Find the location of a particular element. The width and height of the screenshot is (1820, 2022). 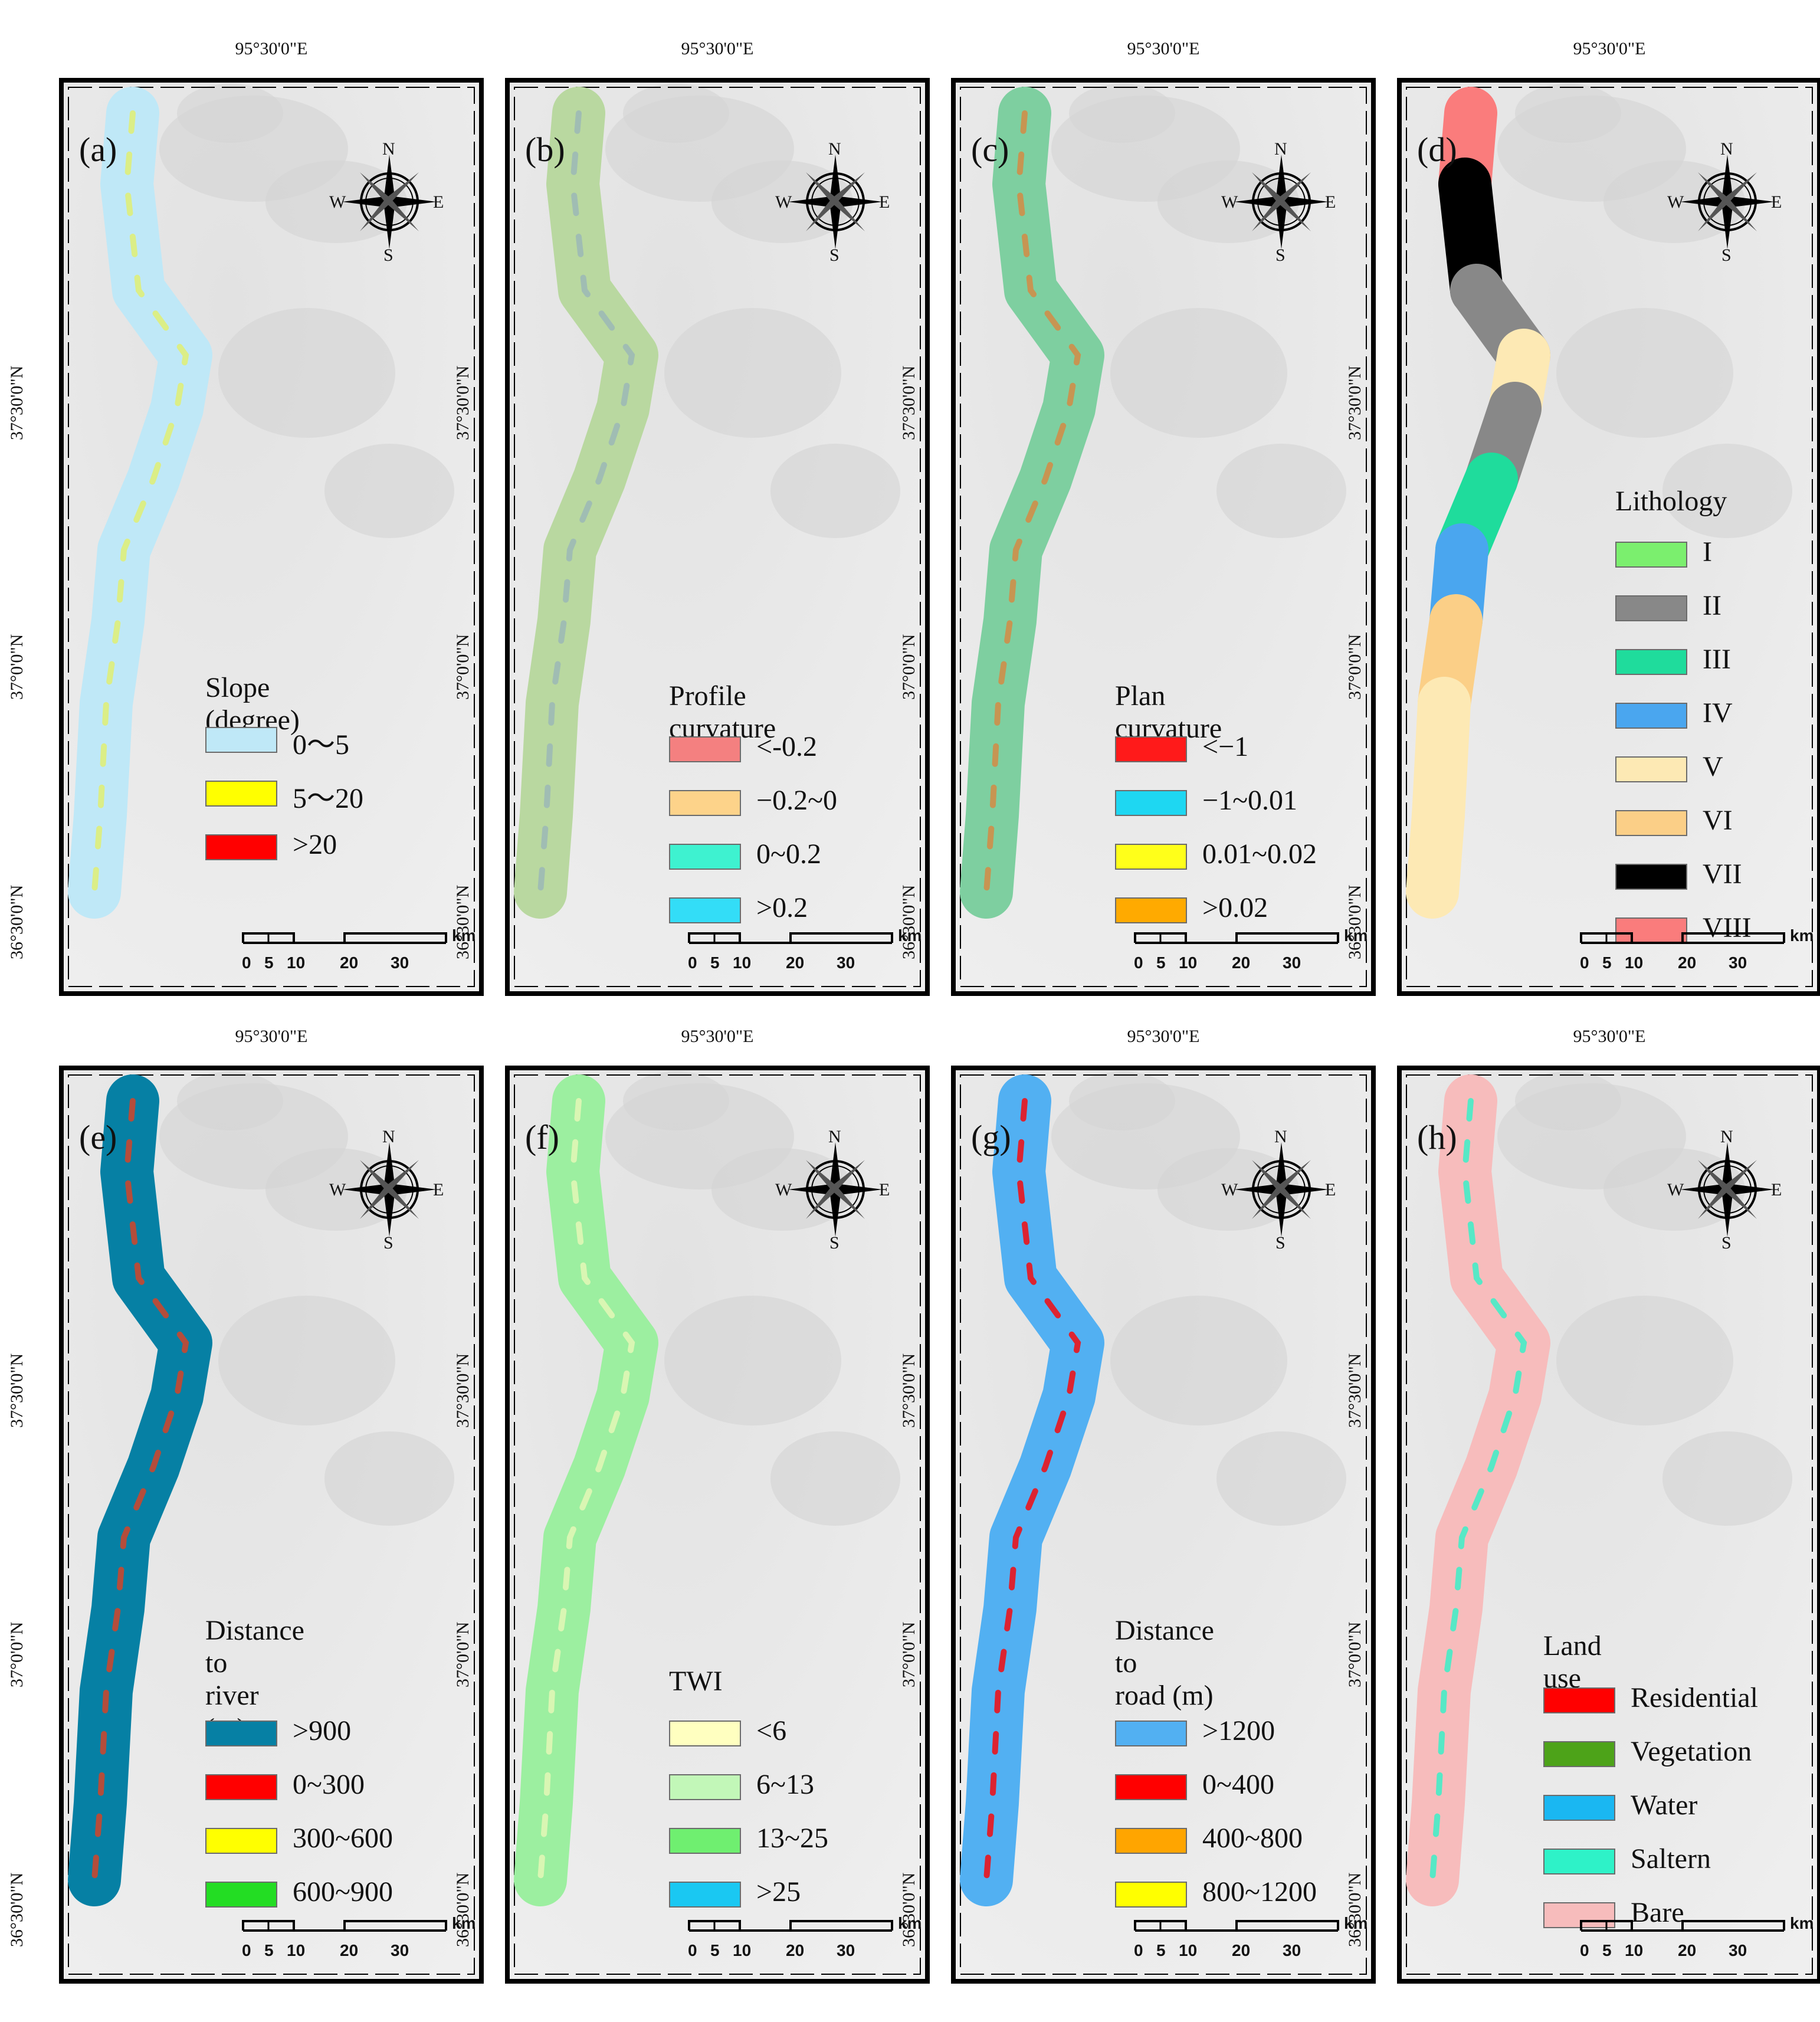

legend-label: II is located at coordinates (1712, 605).